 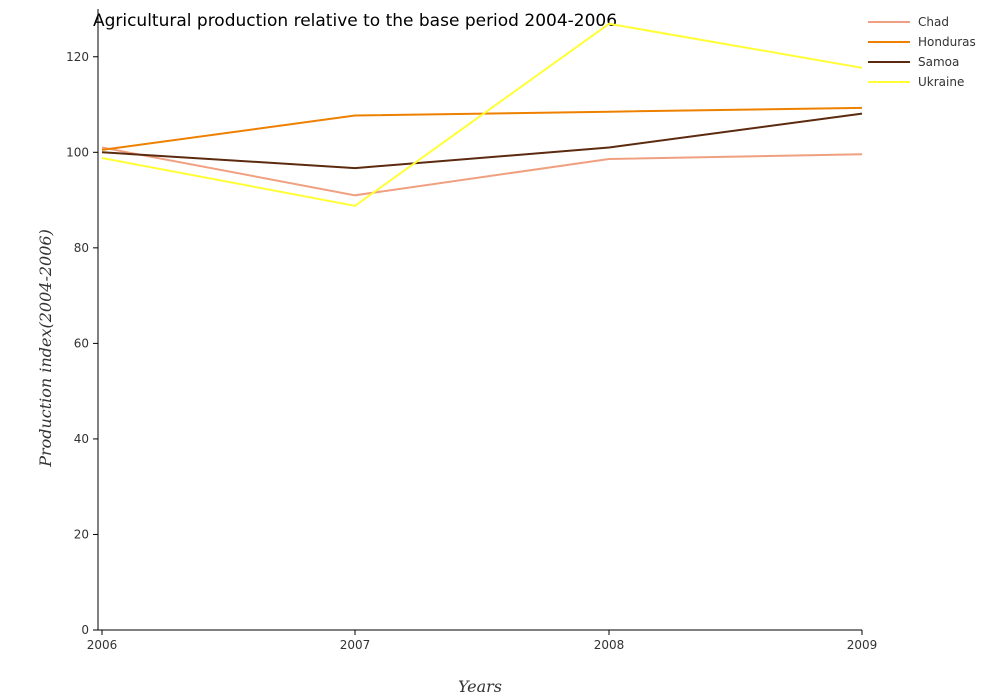 I want to click on y-tick-label: 0, so click(x=85, y=630).